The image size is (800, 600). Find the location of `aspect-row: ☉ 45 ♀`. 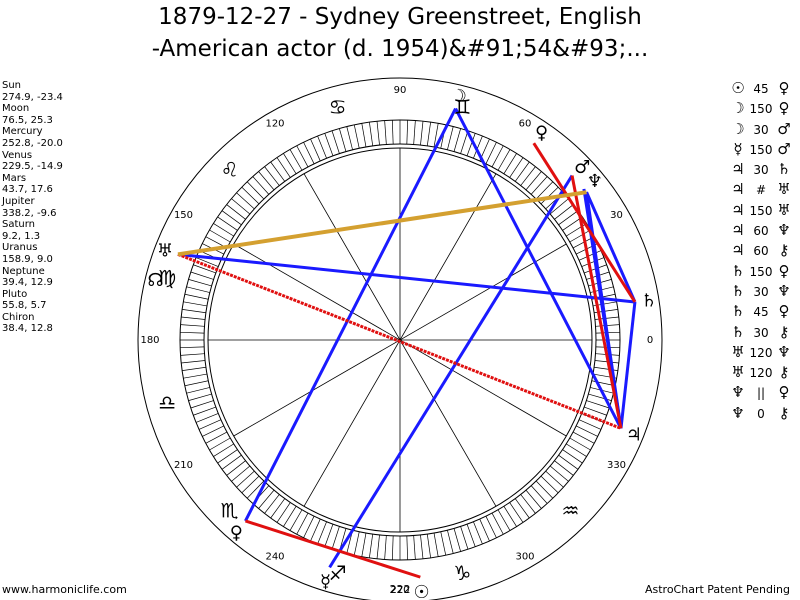

aspect-row: ☉ 45 ♀ is located at coordinates (761, 88).